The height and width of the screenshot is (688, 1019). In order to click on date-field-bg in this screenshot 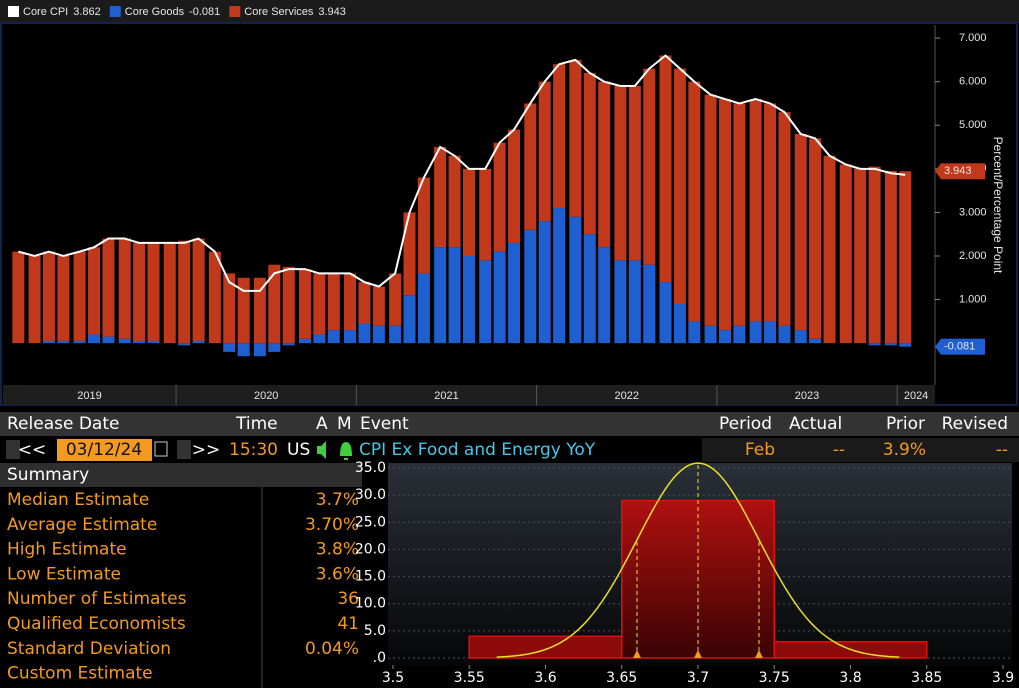, I will do `click(104, 450)`.